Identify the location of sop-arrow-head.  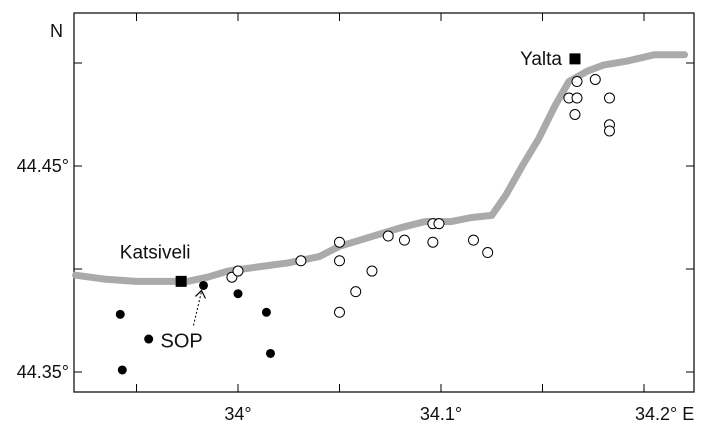
(201, 294).